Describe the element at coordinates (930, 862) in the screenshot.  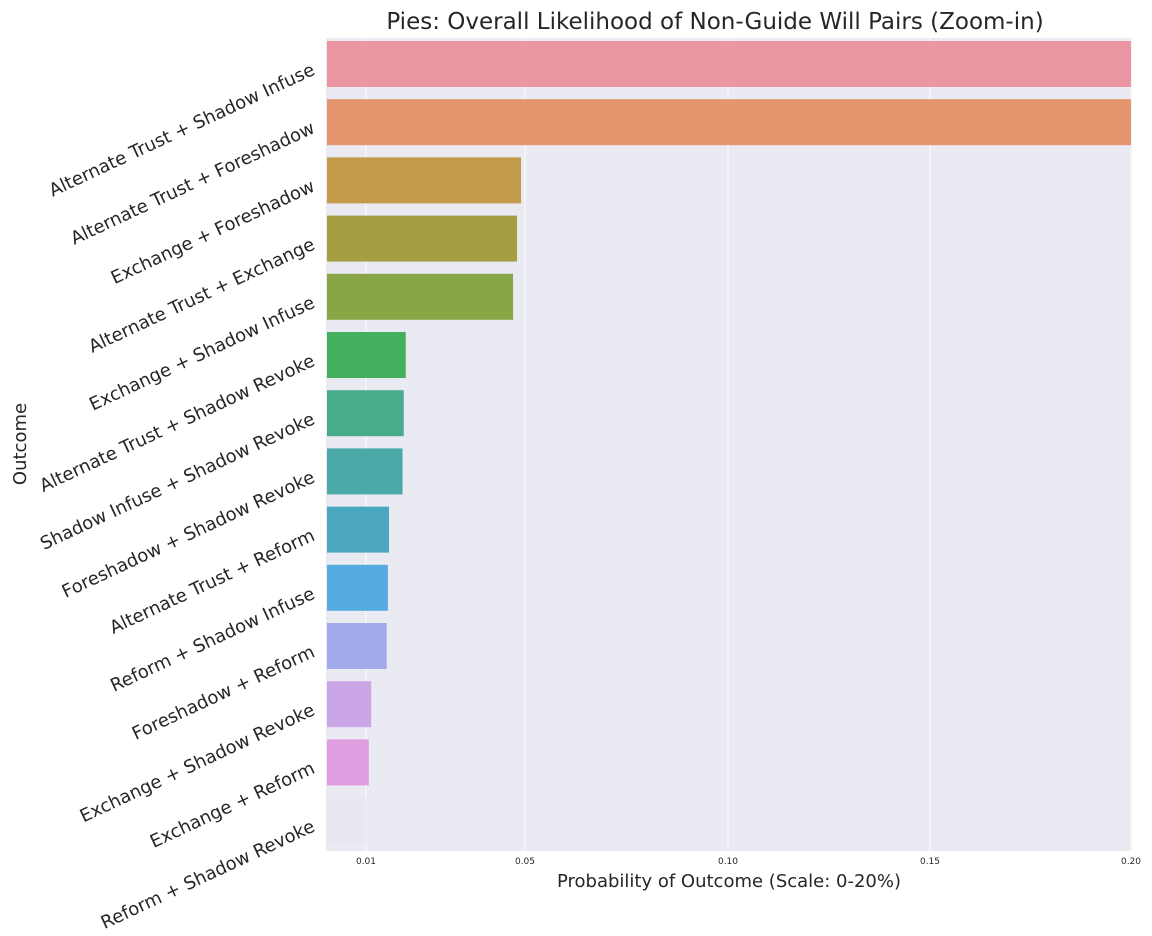
I see `x-tick-label: 0.15` at that location.